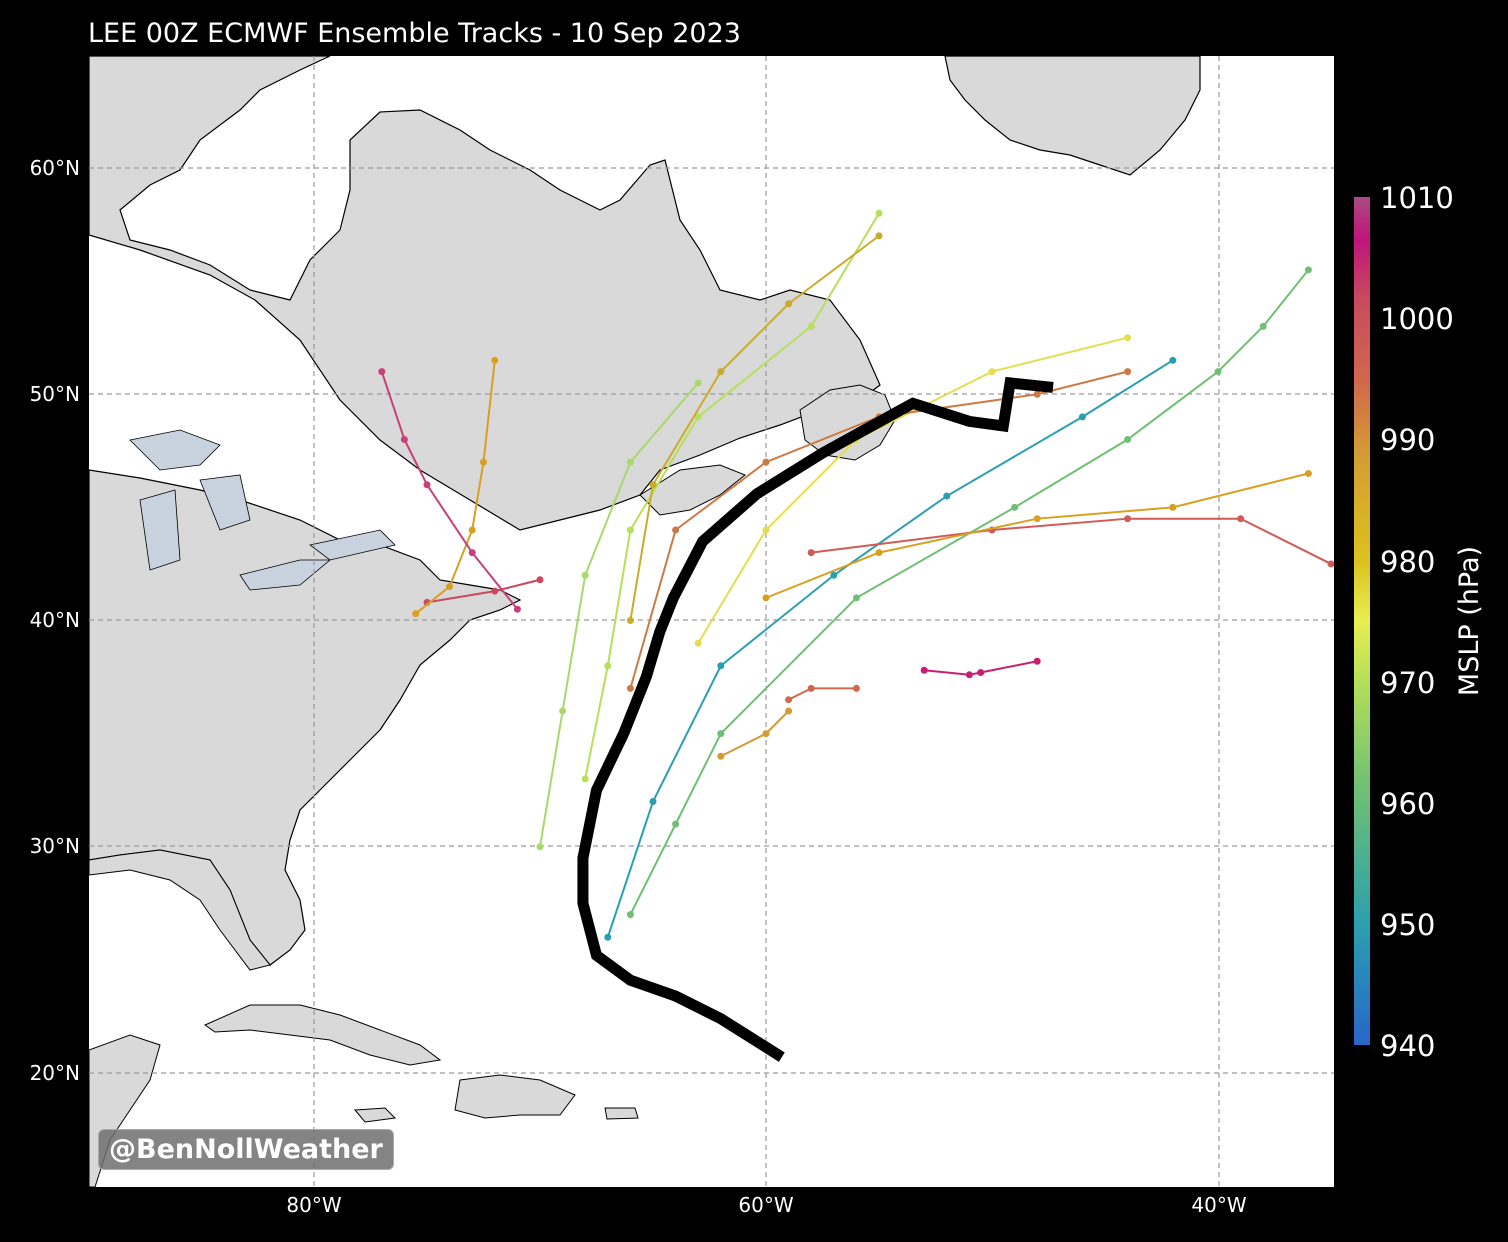 The width and height of the screenshot is (1508, 1242). I want to click on colorbar-gradient, so click(1362, 621).